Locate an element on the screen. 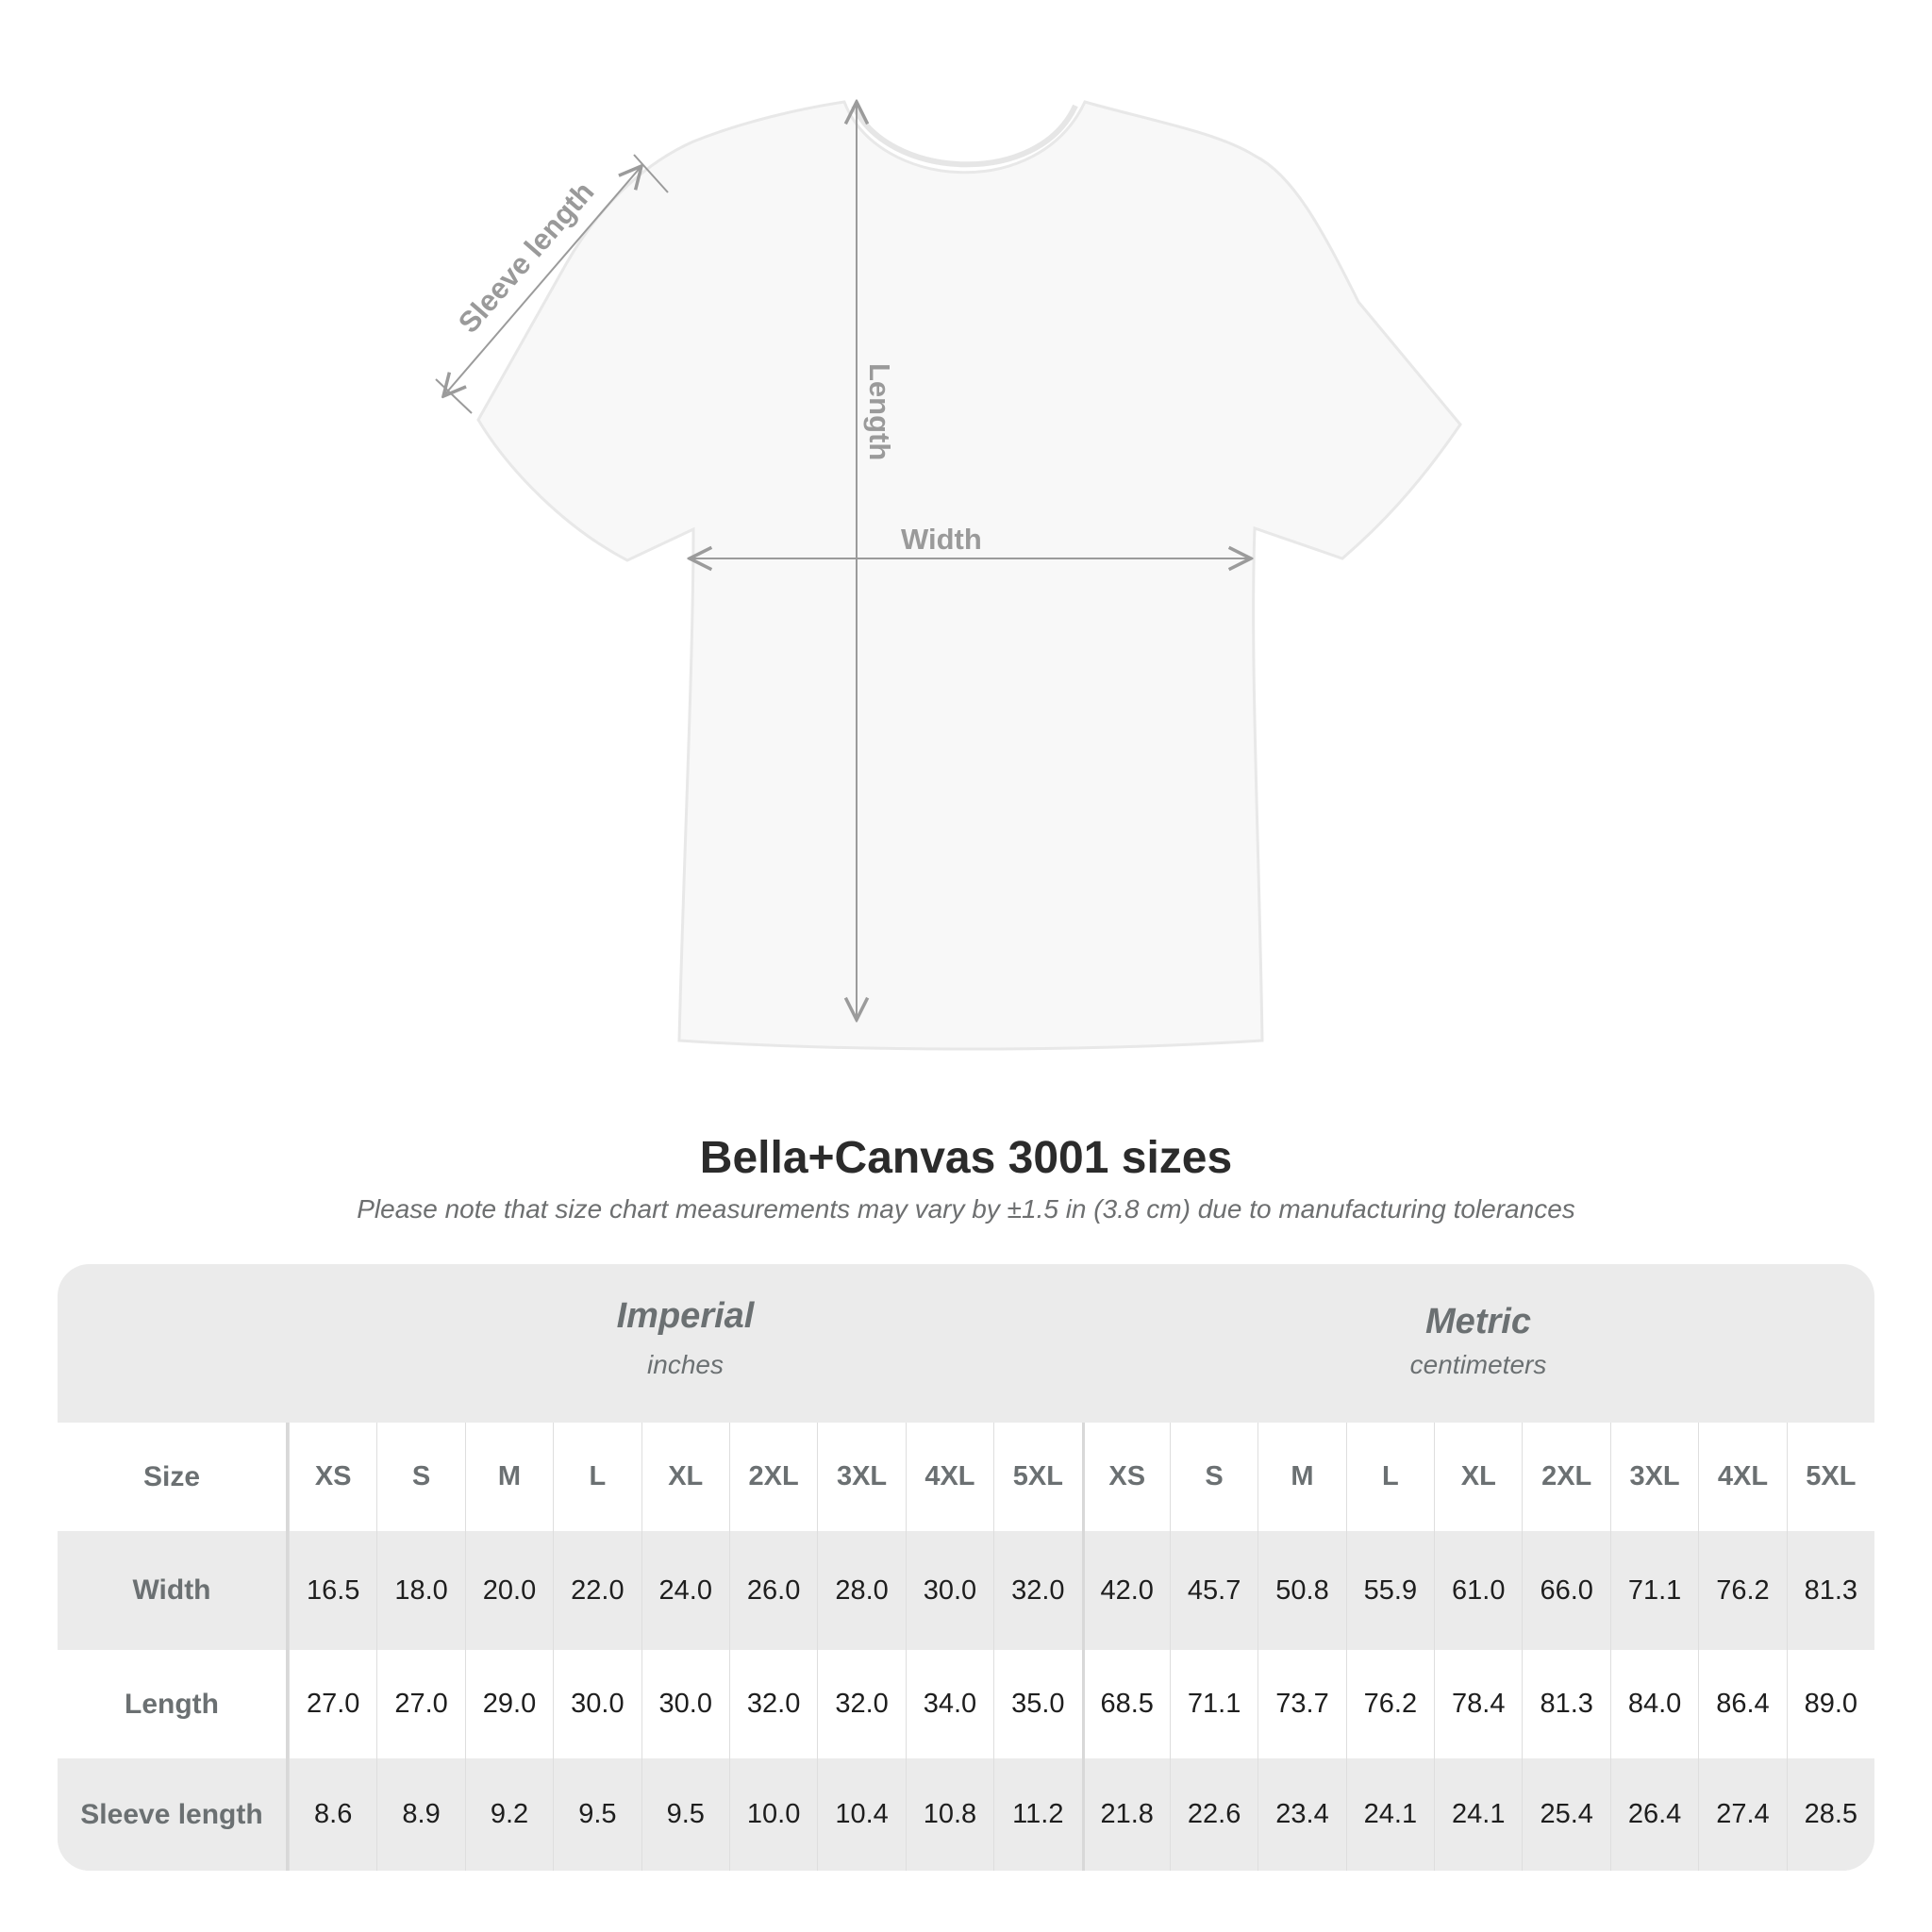 The height and width of the screenshot is (1932, 1932). metric-value-cell: 26.4 is located at coordinates (1653, 1814).